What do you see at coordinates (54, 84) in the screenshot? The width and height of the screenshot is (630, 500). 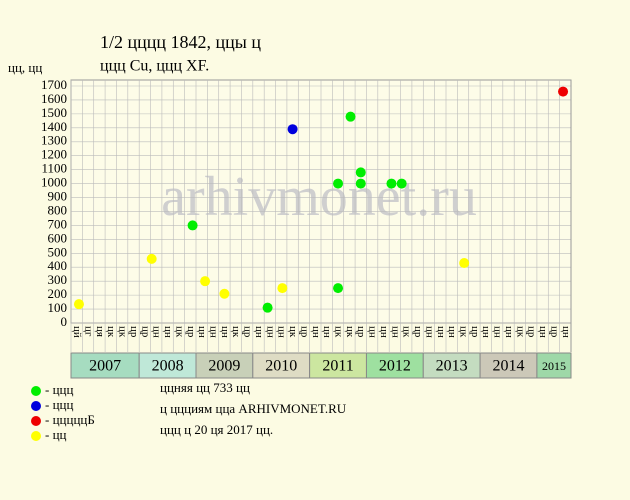 I see `y-tick-label: 1700` at bounding box center [54, 84].